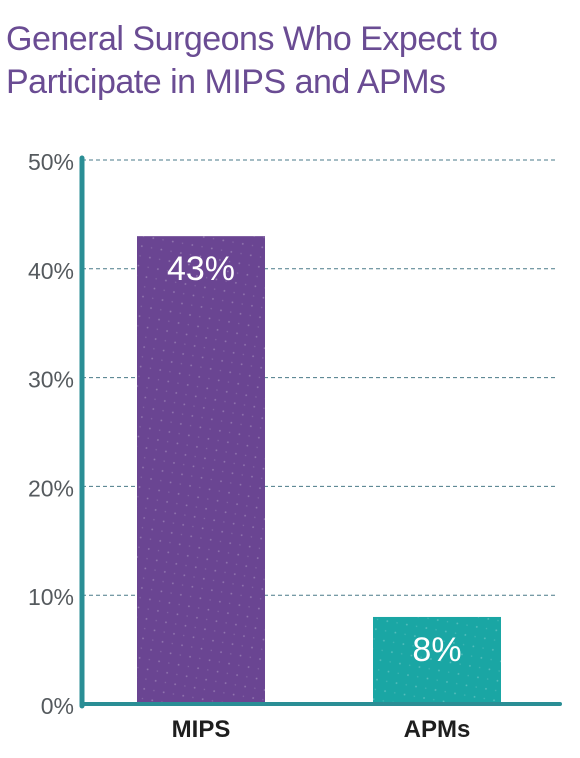 The image size is (580, 758). I want to click on y-tick-label: 30%, so click(51, 380).